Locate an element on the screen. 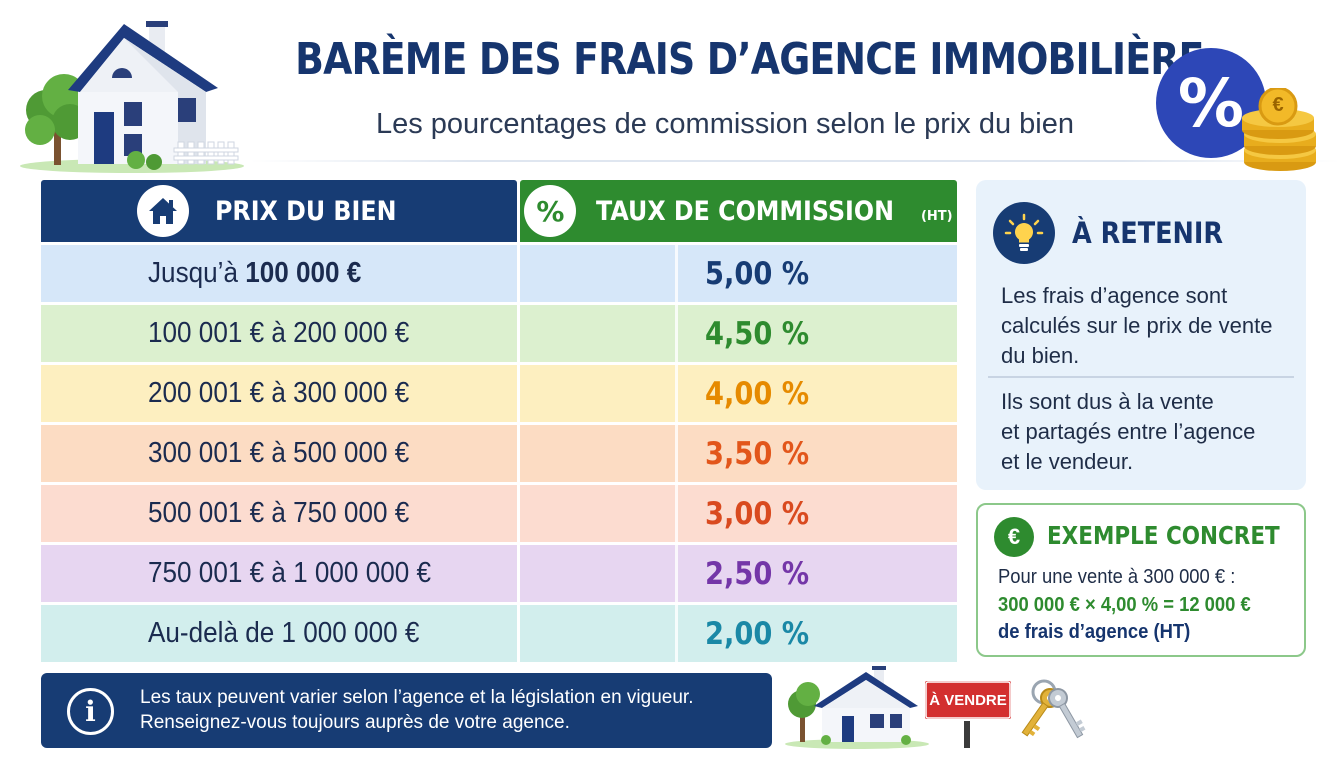 Image resolution: width=1344 pixels, height=768 pixels. price-text: 100 001 € à 200 000 € is located at coordinates (279, 333).